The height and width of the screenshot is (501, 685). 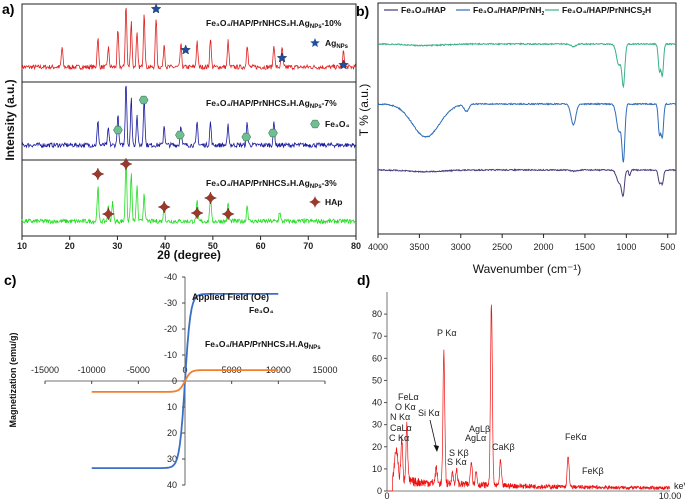 What do you see at coordinates (459, 453) in the screenshot?
I see `eds-peak-label: S Kβ` at bounding box center [459, 453].